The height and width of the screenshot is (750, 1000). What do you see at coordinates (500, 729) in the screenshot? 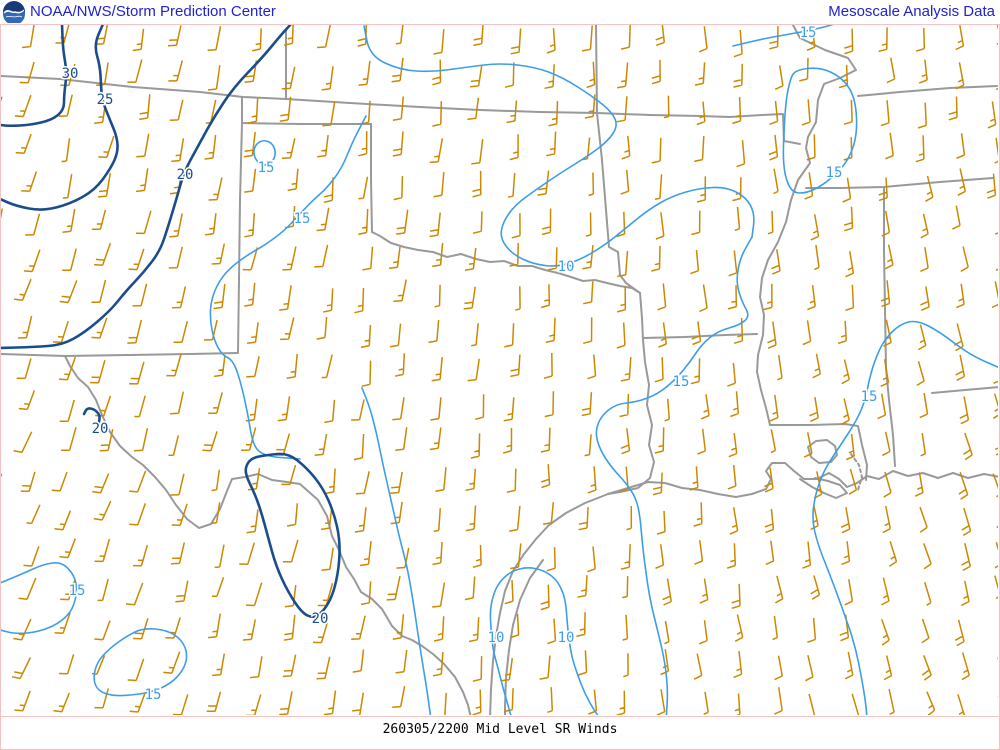
I see `map-caption: 260305/2200 Mid Level SR Winds` at bounding box center [500, 729].